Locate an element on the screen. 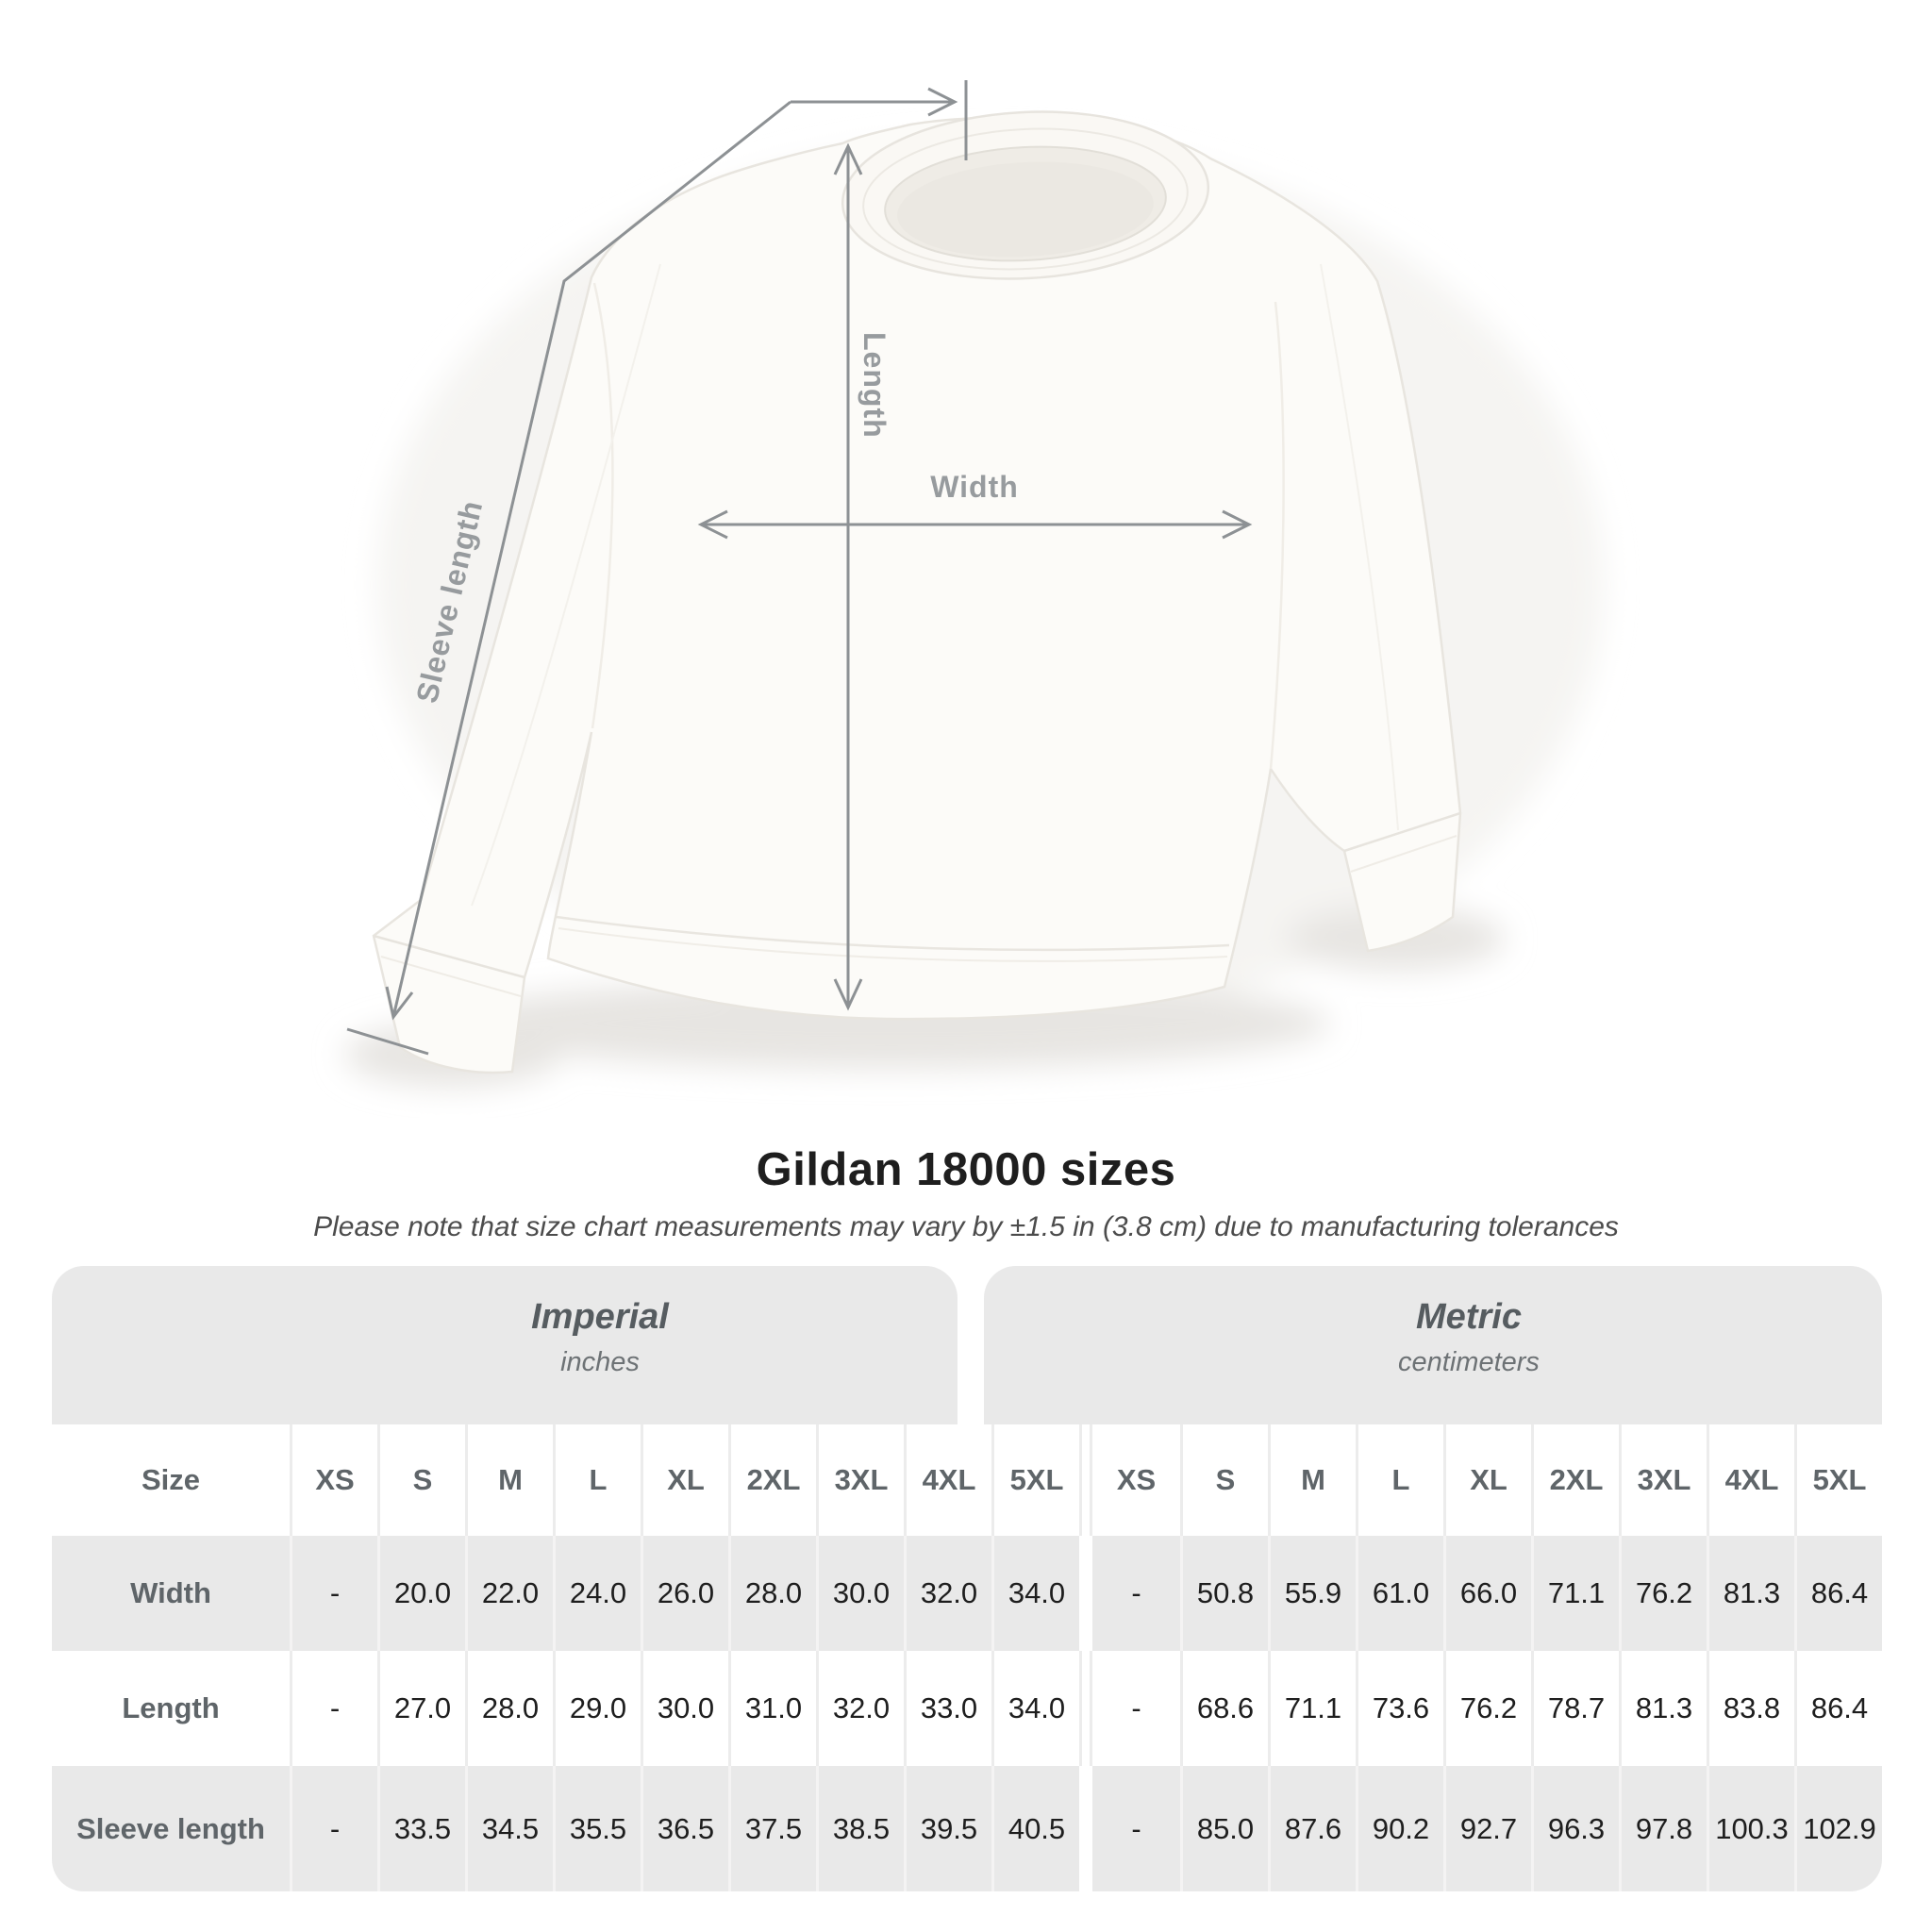 This screenshot has width=1932, height=1932. value-cell: 20.0 is located at coordinates (421, 1594).